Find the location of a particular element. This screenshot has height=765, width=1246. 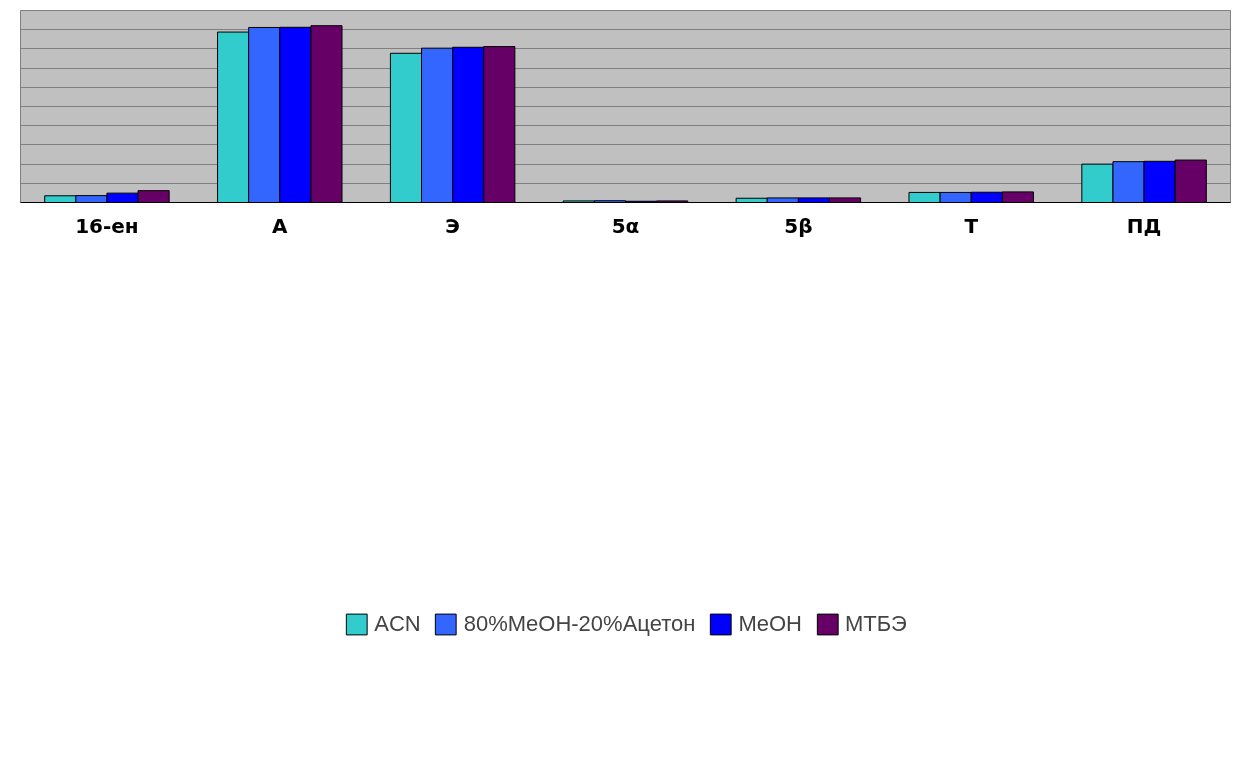

x-tick-label: 16-ен is located at coordinates (107, 225).